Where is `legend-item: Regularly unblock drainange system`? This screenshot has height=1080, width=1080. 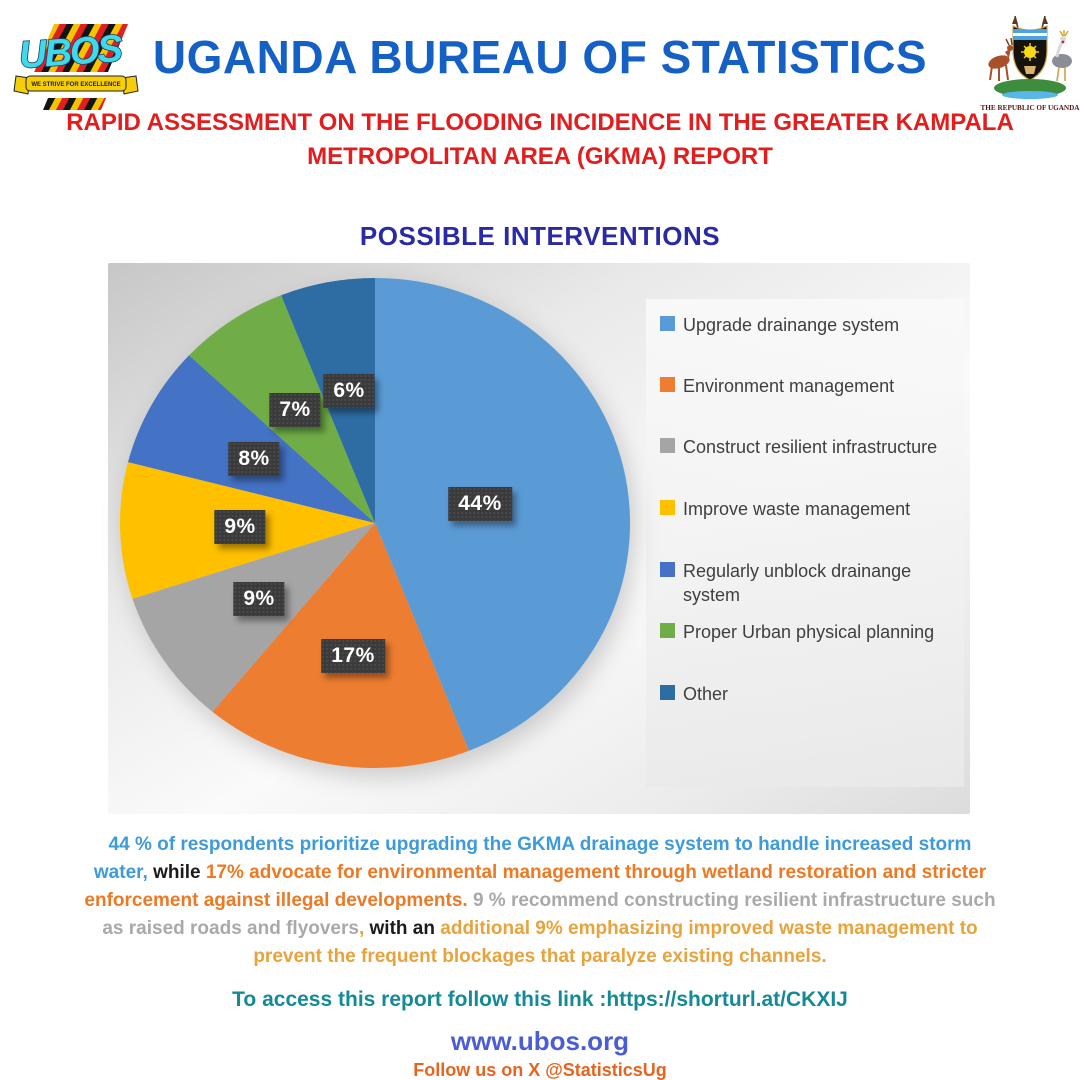
legend-item: Regularly unblock drainange system is located at coordinates (814, 583).